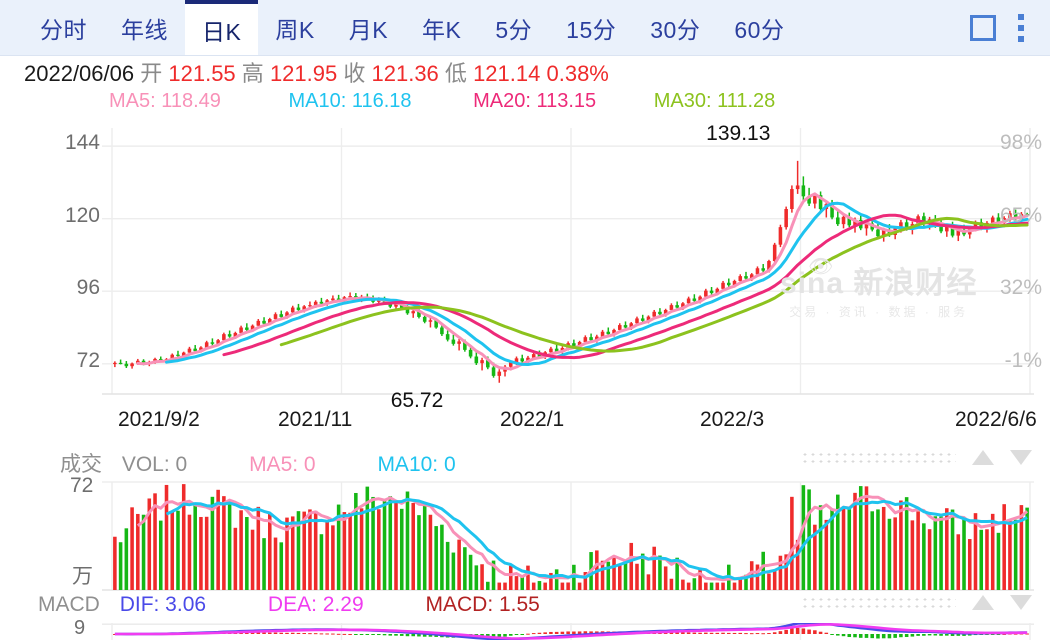 This screenshot has height=640, width=1050. I want to click on x-axis-label-0: 2021/9/2, so click(159, 419).